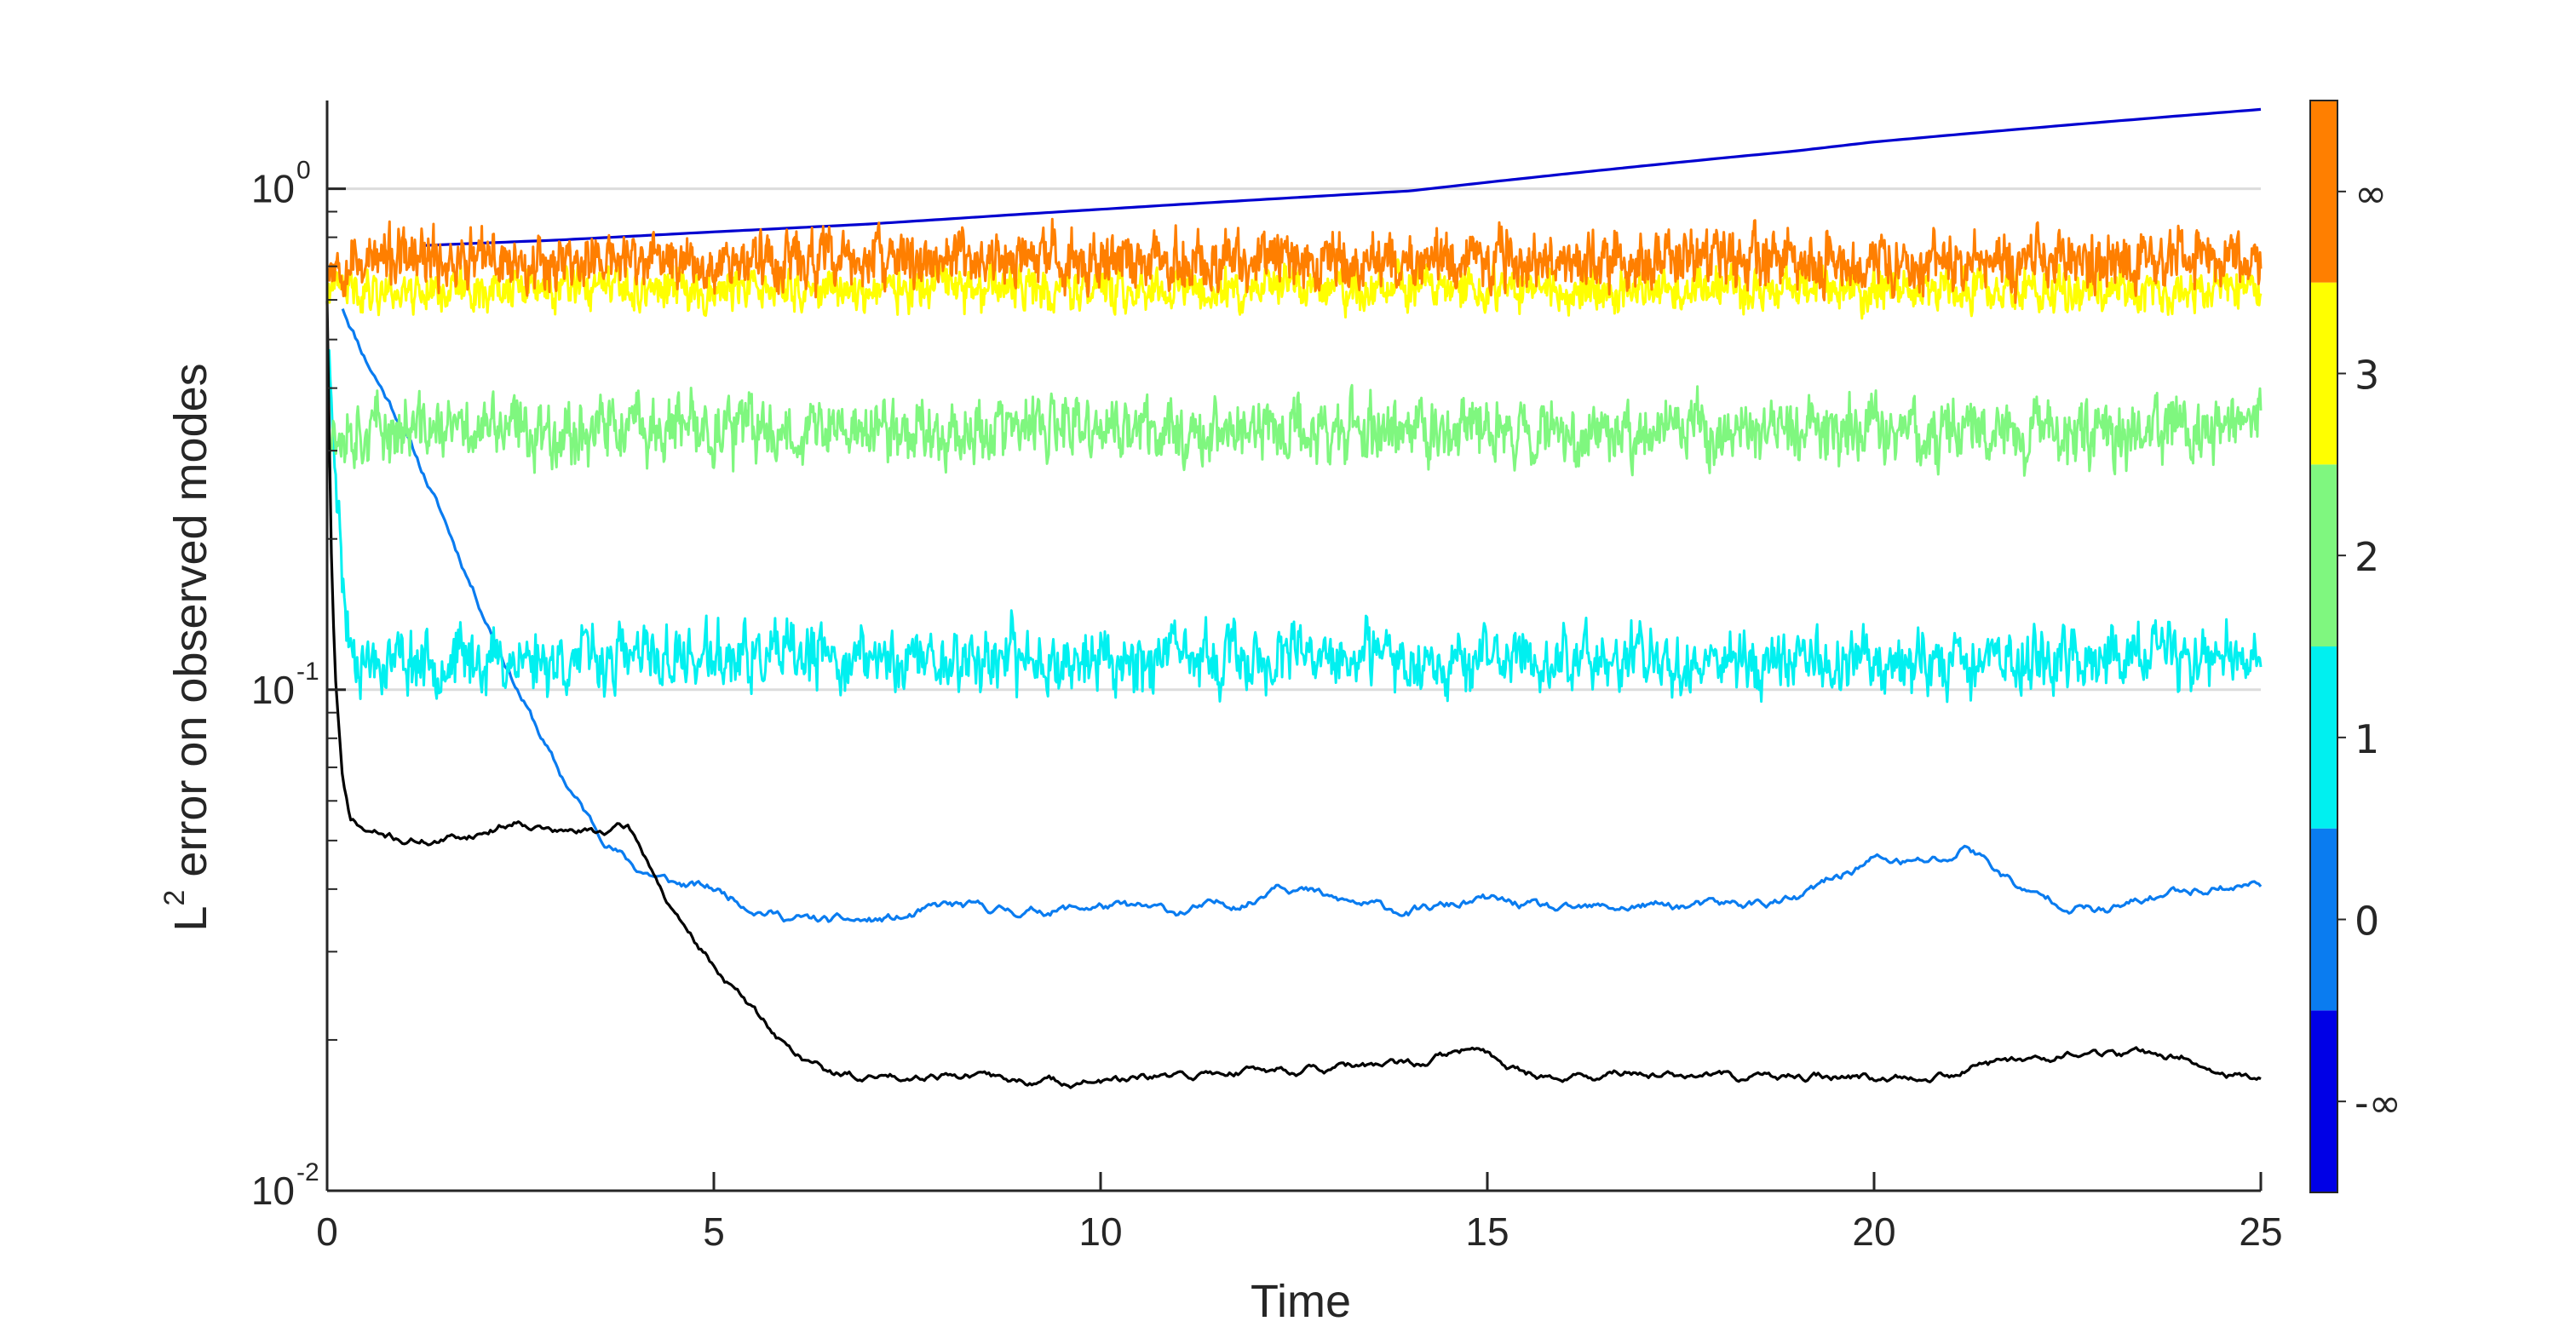 Image resolution: width=2576 pixels, height=1327 pixels. Describe the element at coordinates (191, 626) in the screenshot. I see `y-axis-title-rest: error on observed modes` at that location.